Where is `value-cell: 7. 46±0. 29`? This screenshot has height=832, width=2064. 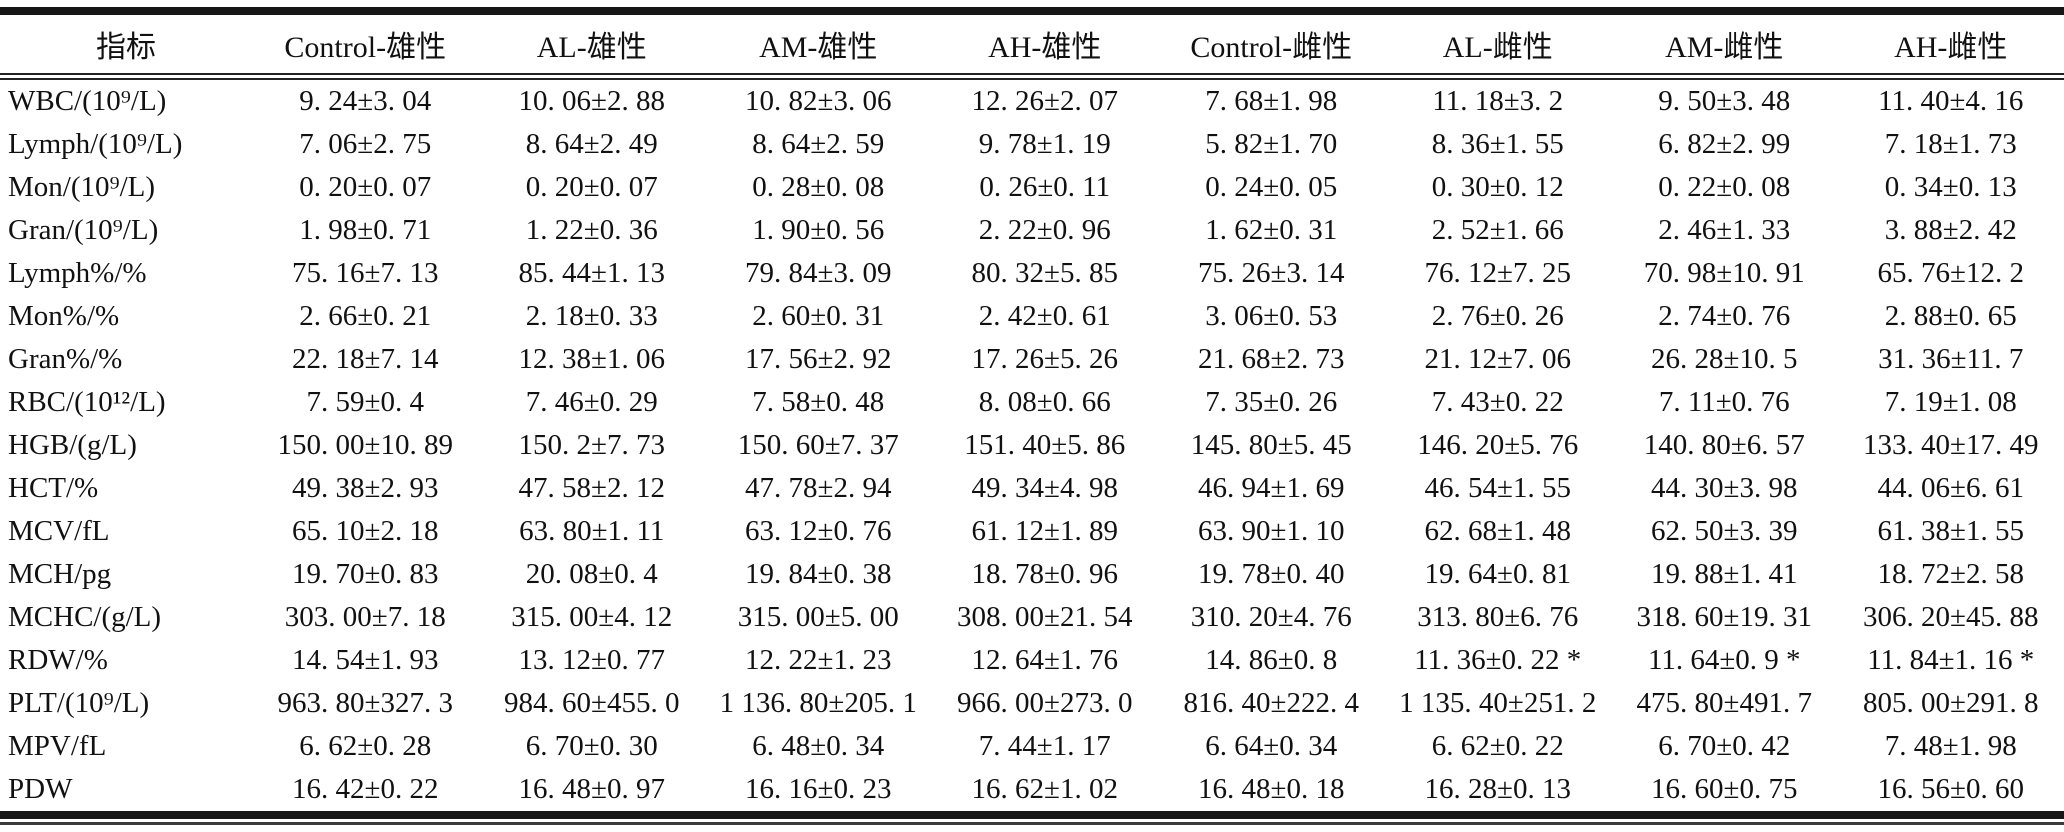 value-cell: 7. 46±0. 29 is located at coordinates (591, 402).